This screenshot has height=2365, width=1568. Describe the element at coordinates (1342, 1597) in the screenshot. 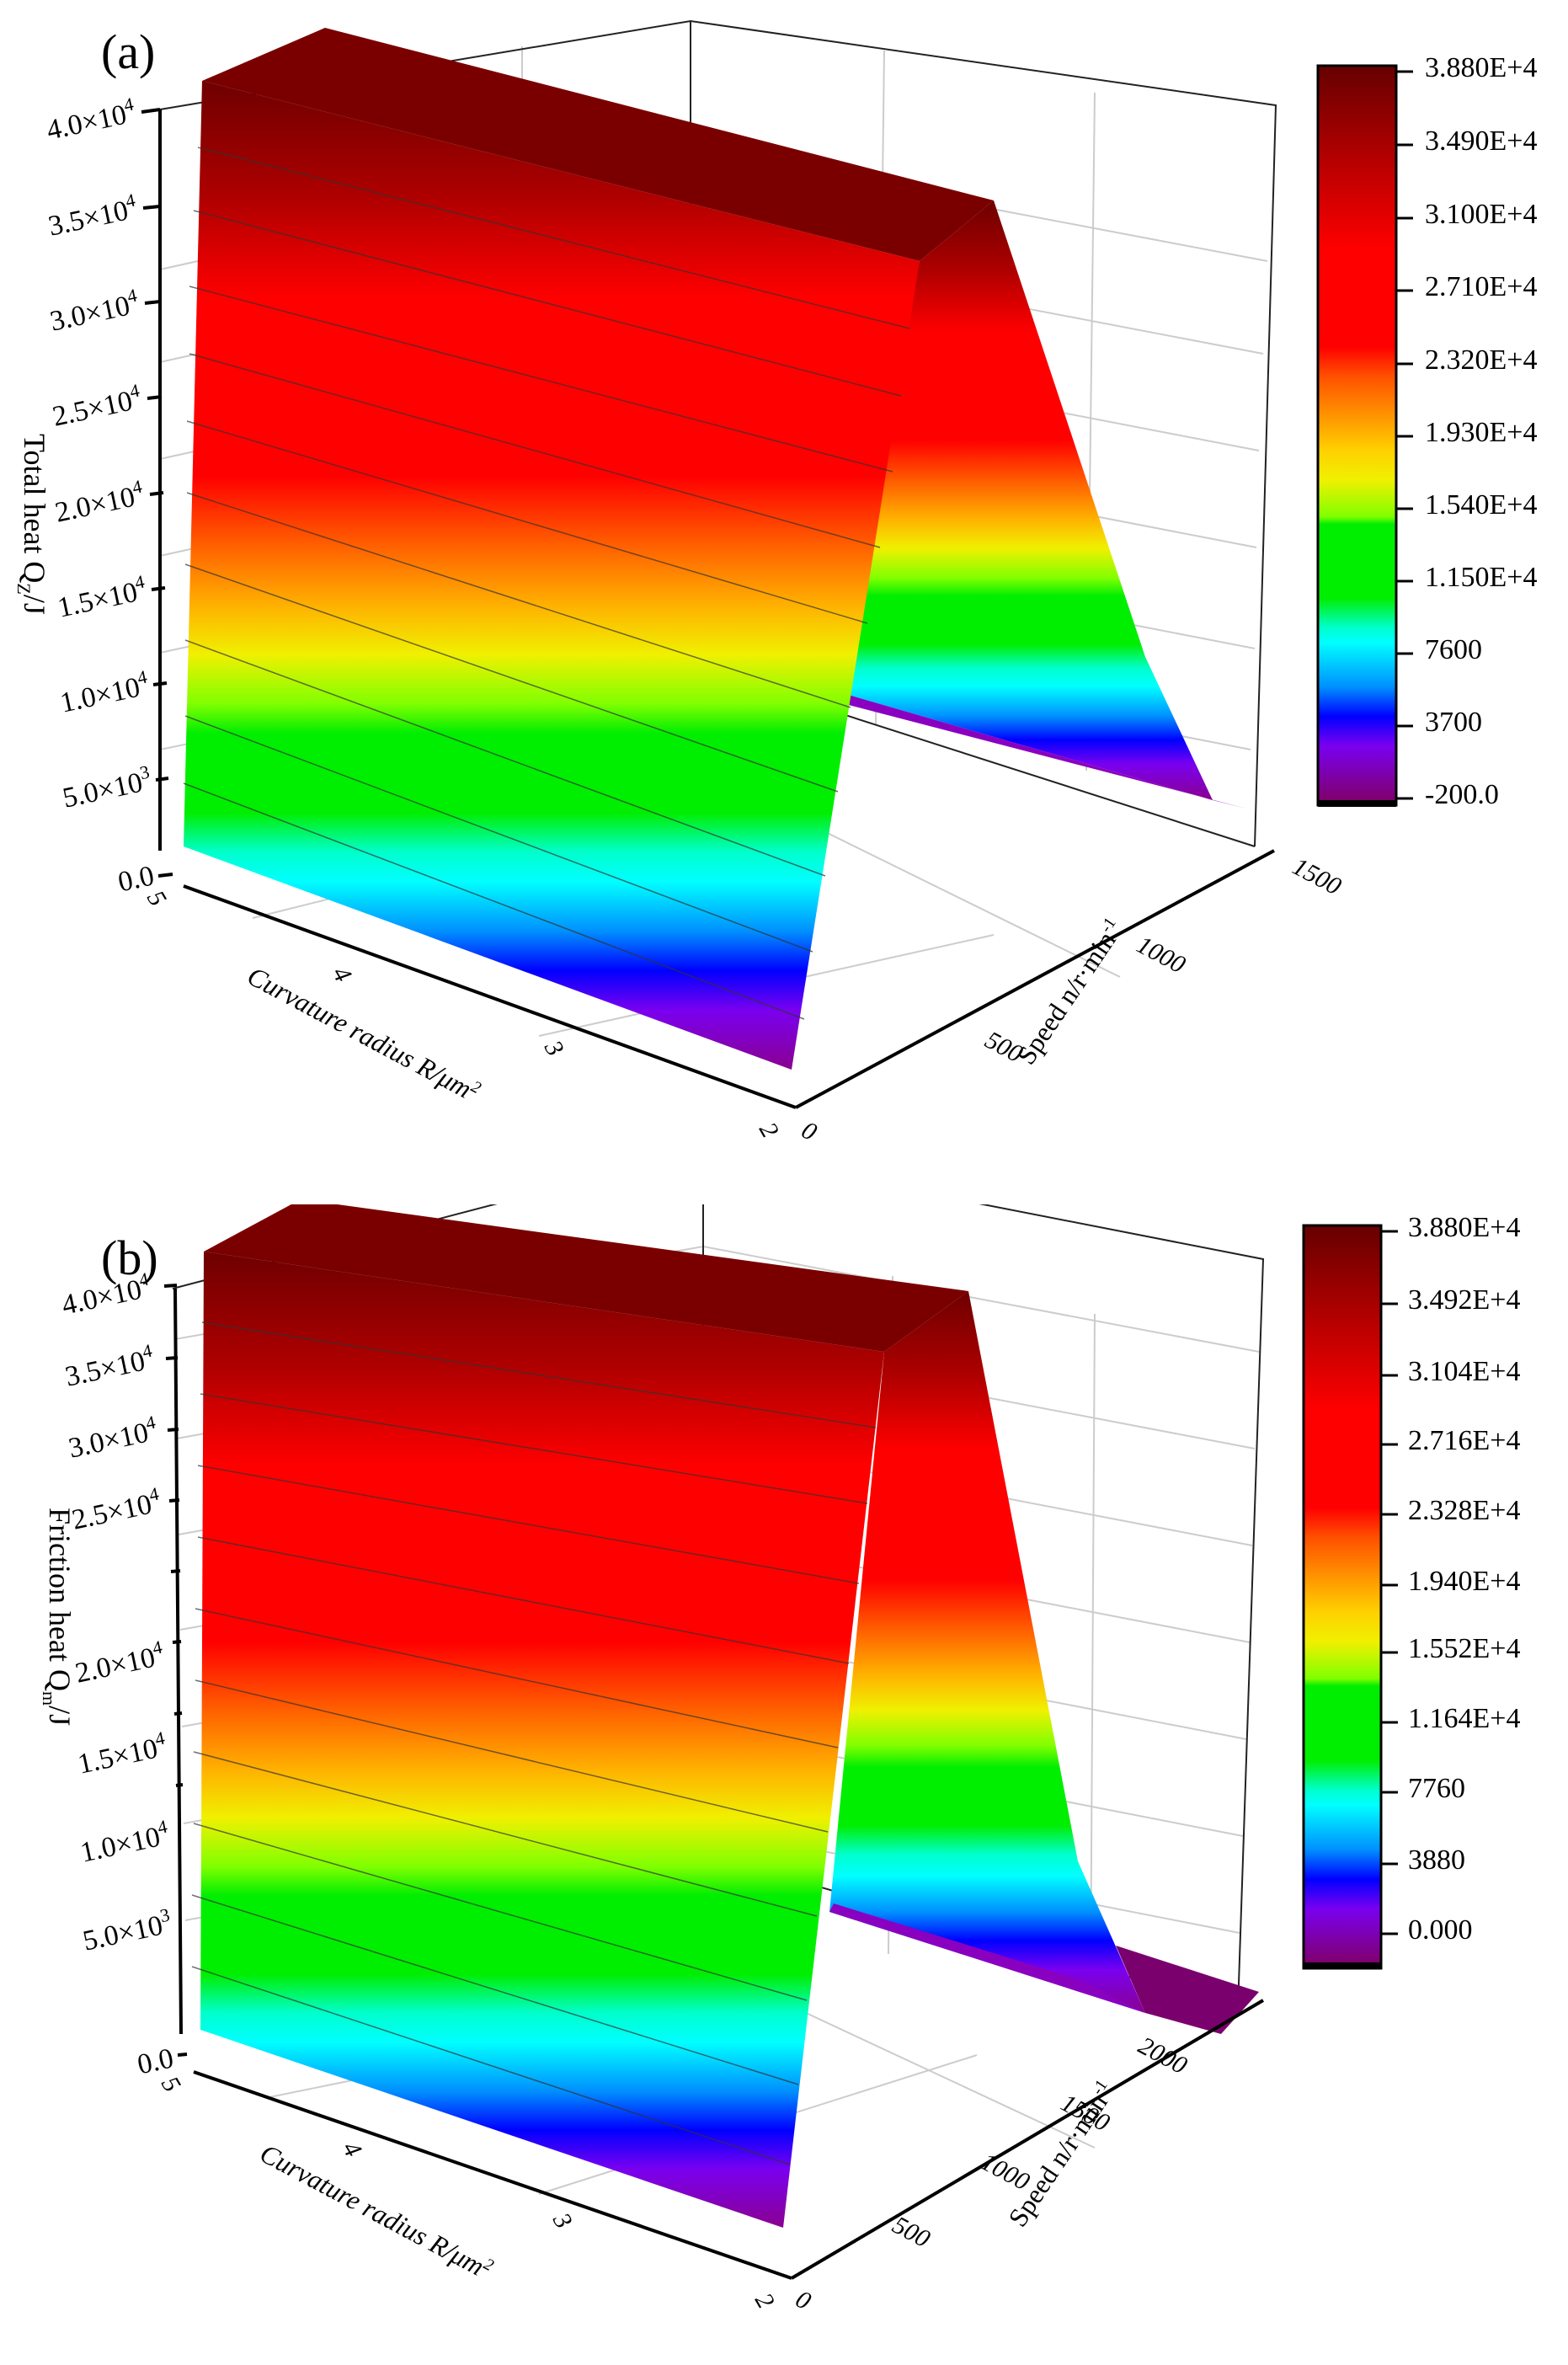

I see `colorbar-b` at that location.